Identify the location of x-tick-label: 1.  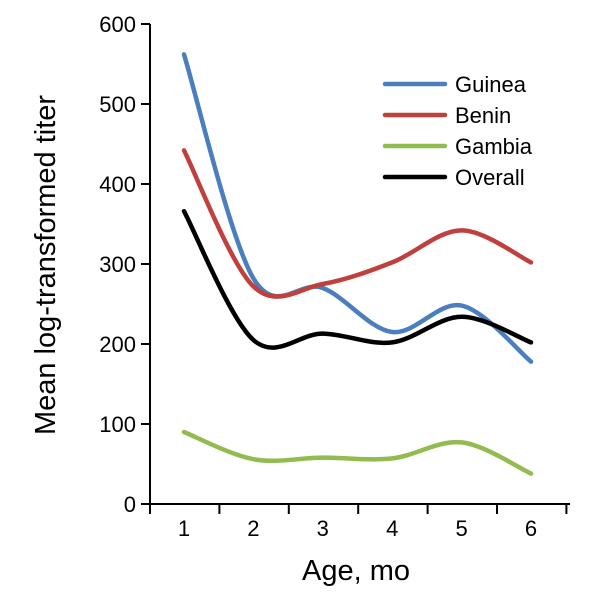
(184, 528).